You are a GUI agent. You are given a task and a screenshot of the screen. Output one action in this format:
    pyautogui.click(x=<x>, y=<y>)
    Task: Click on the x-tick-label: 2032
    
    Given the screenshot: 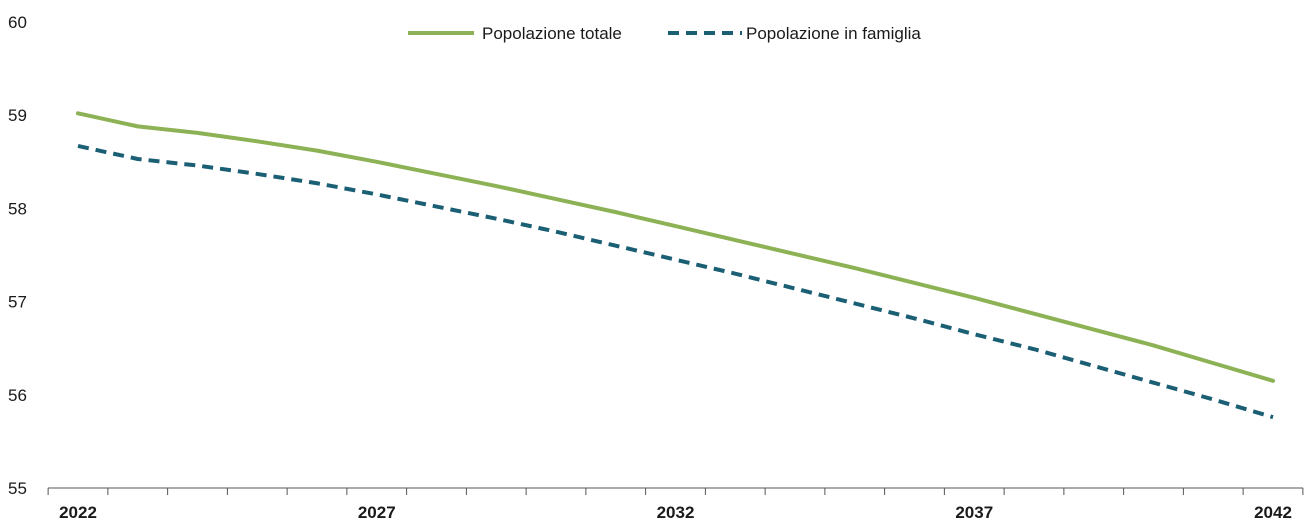 What is the action you would take?
    pyautogui.click(x=676, y=512)
    